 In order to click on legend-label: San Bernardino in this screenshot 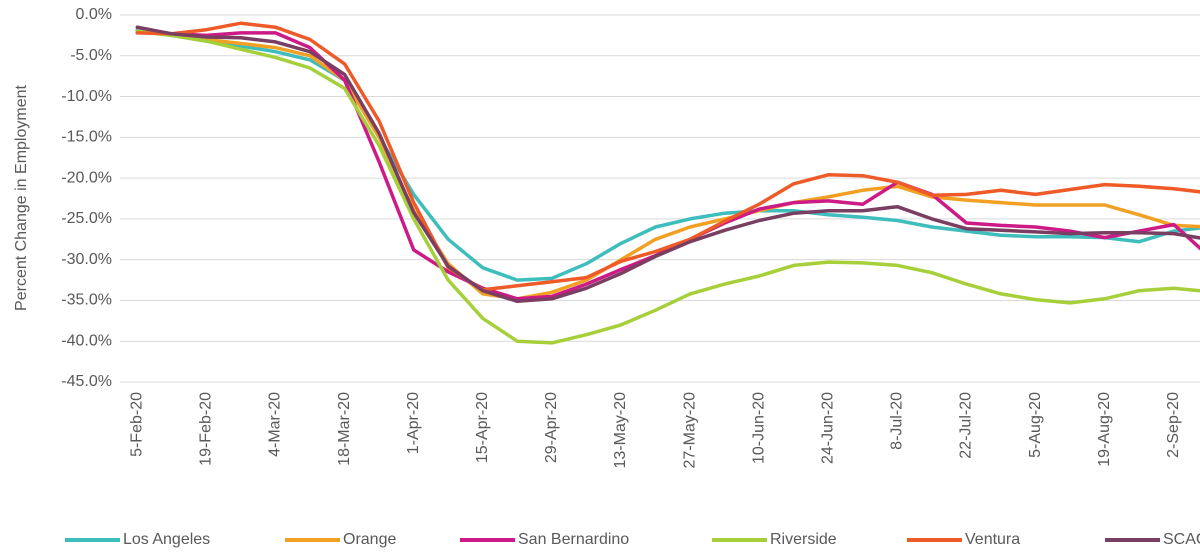, I will do `click(573, 539)`.